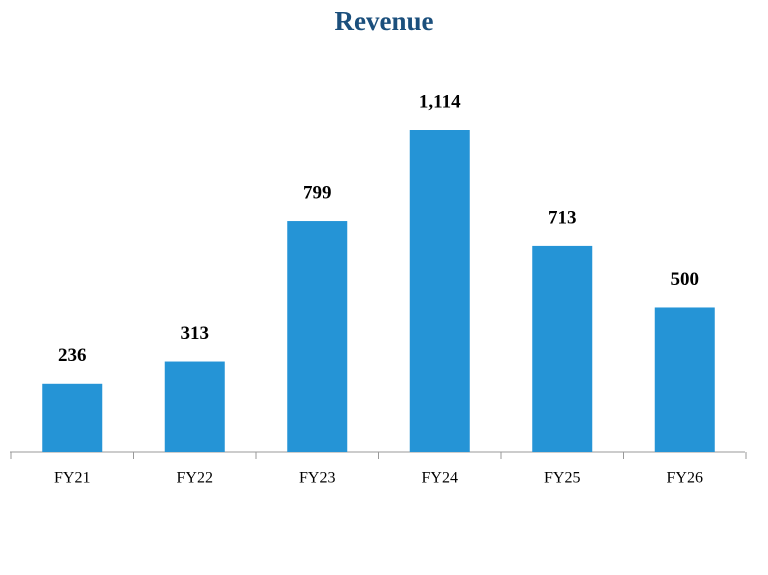  Describe the element at coordinates (72, 478) in the screenshot. I see `x-tick-label: FY21` at that location.